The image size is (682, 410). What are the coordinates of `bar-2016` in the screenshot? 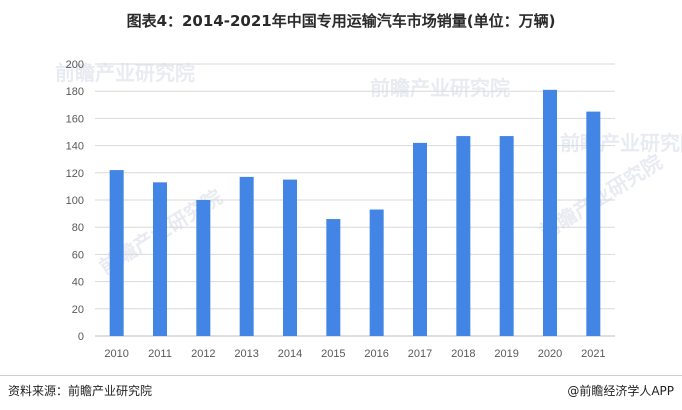 It's located at (376, 272).